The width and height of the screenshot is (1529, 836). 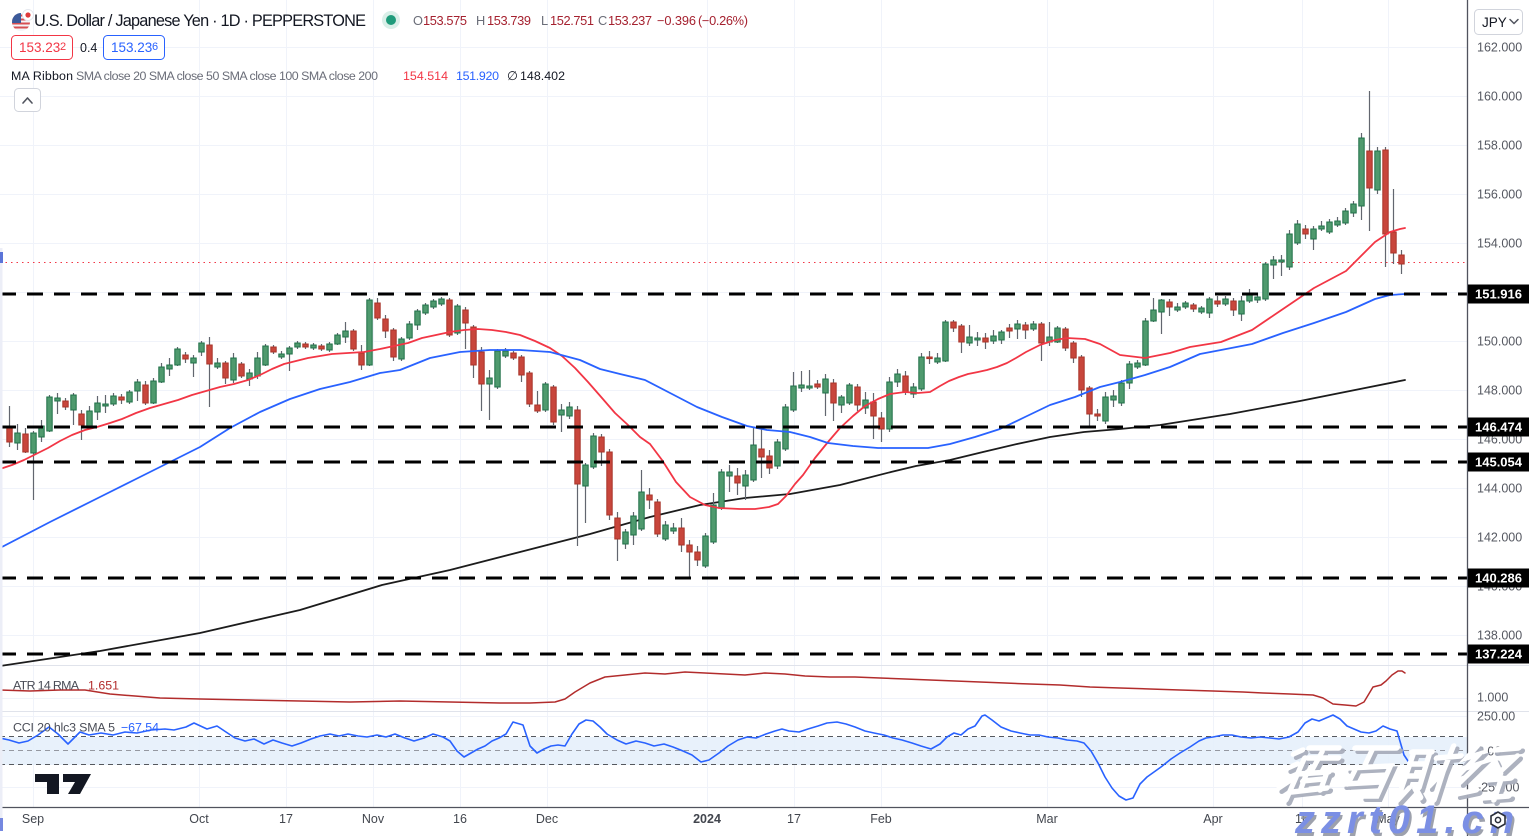 I want to click on svg-text: 1.000, so click(x=1492, y=698).